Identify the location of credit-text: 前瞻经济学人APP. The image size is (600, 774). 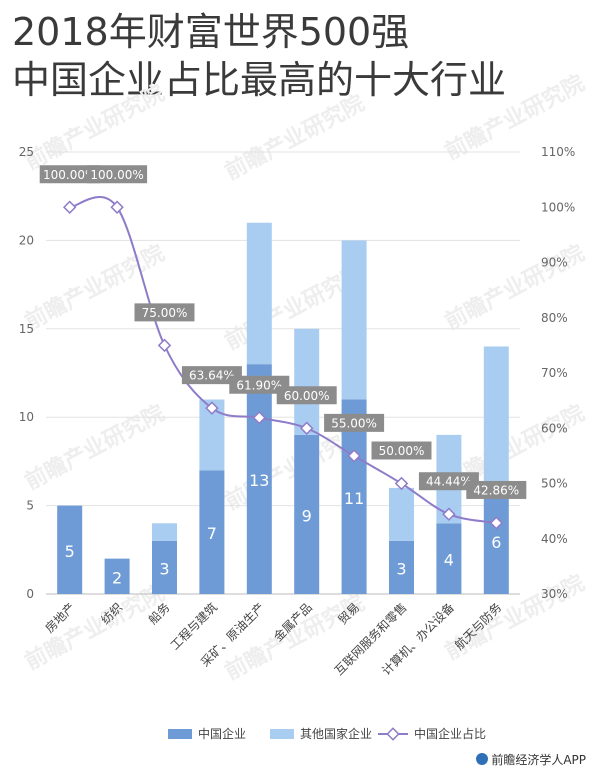
(538, 760).